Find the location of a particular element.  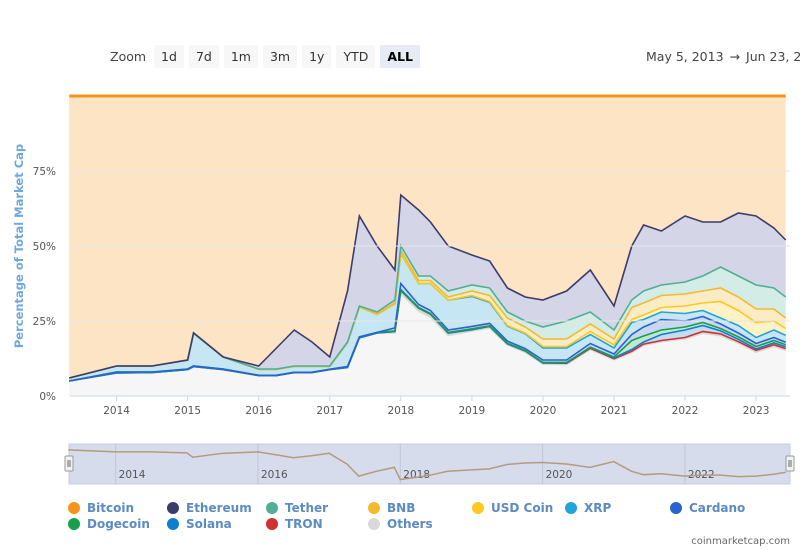

legend-item-others: Others is located at coordinates (420, 523).